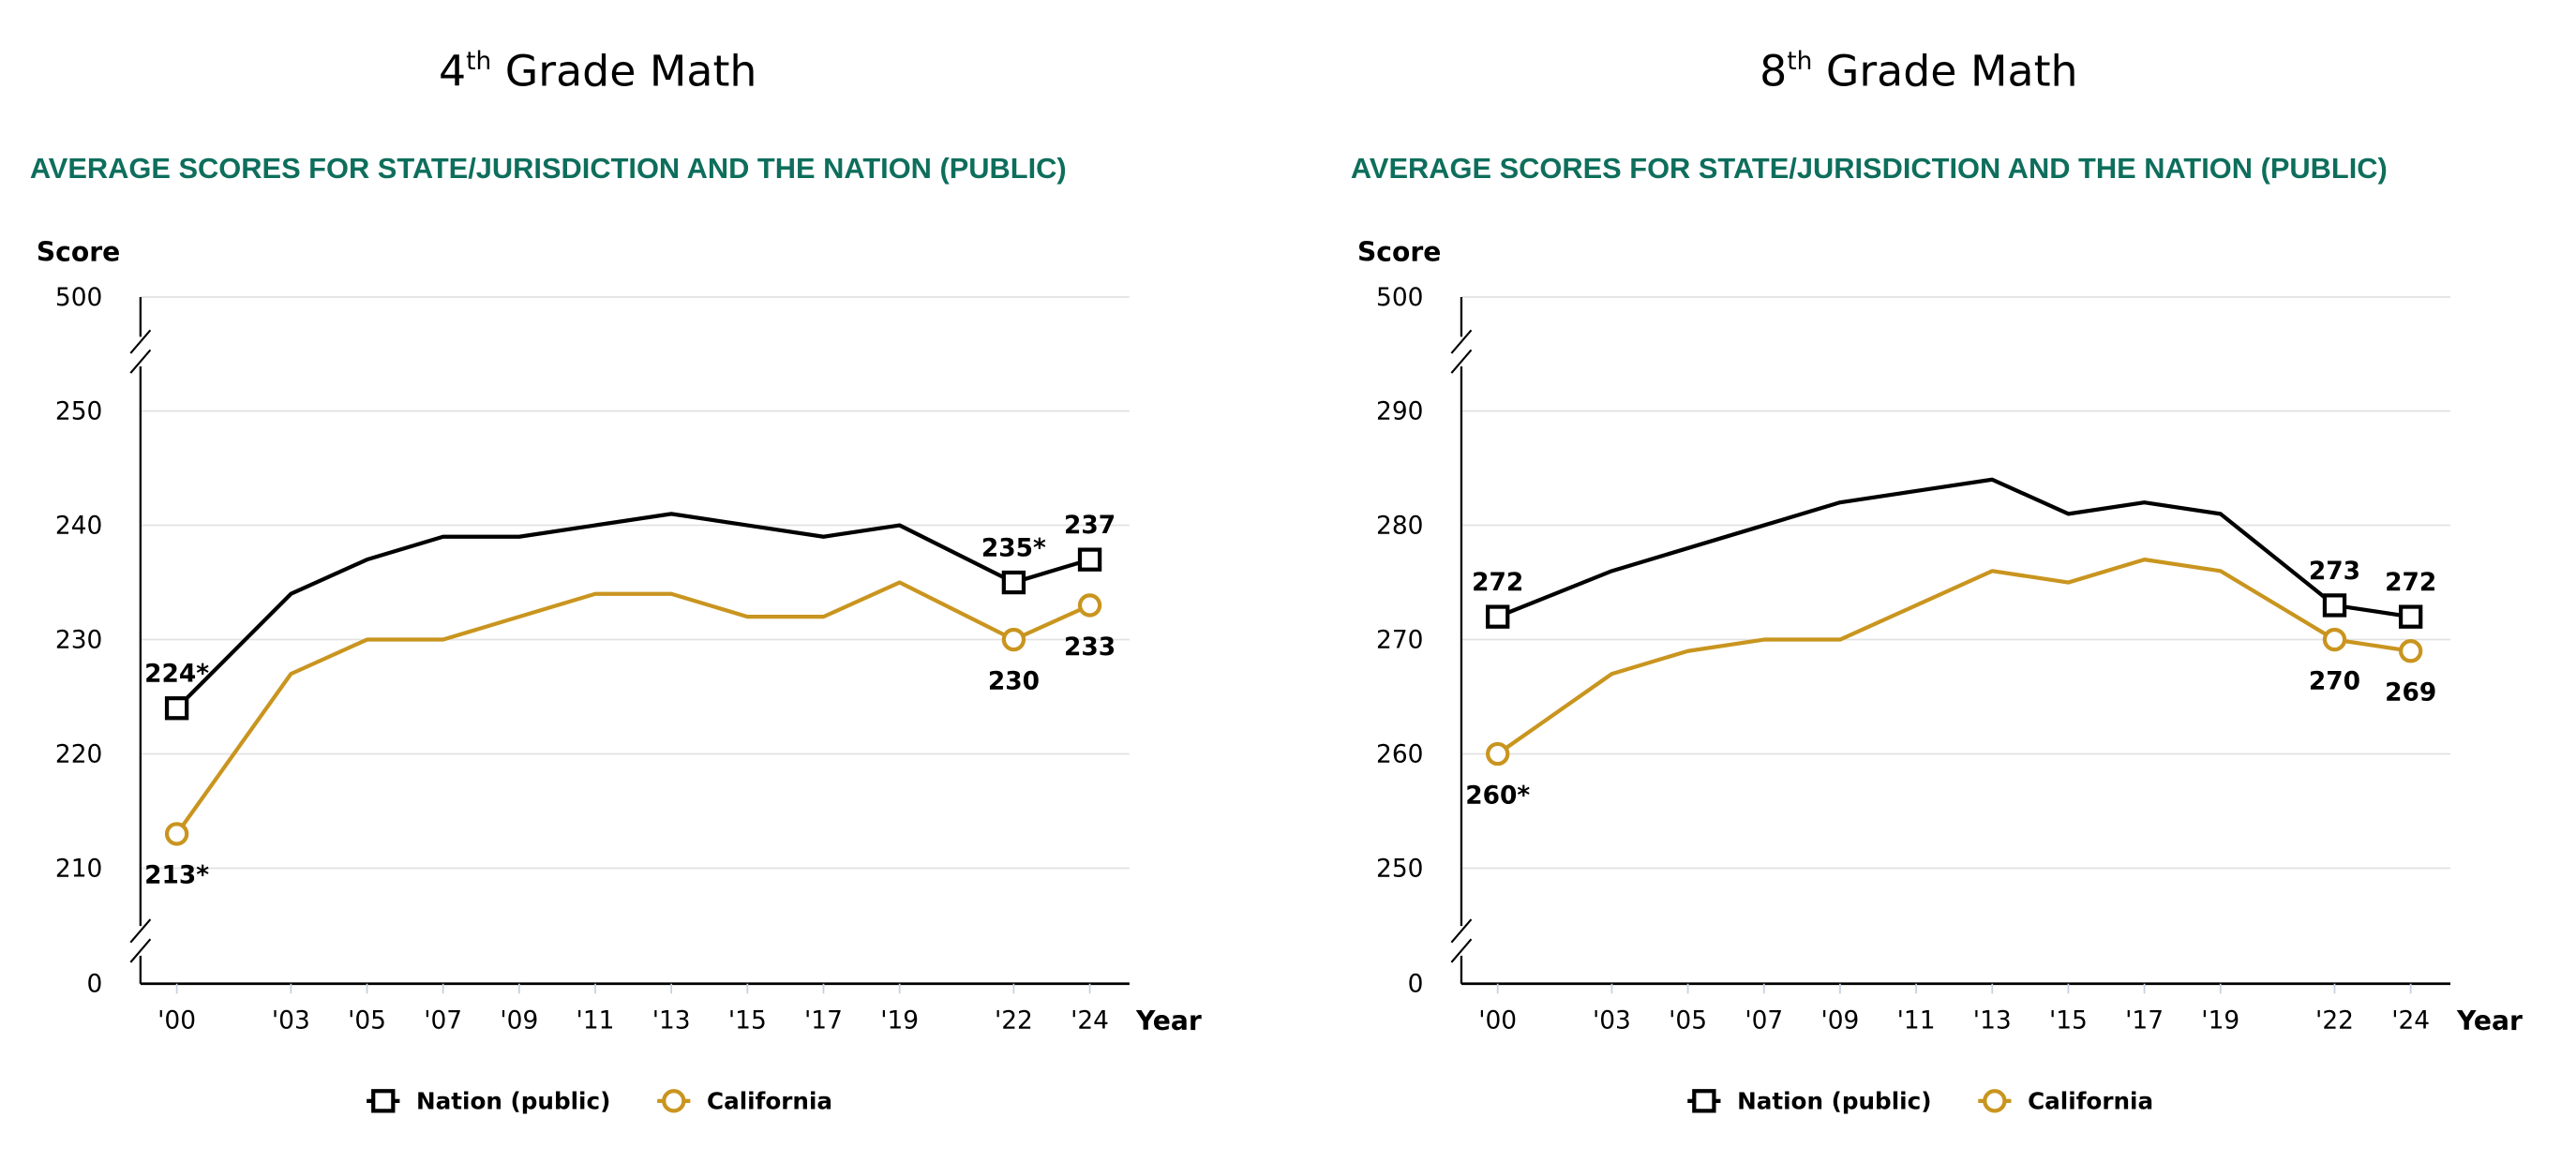  Describe the element at coordinates (176, 875) in the screenshot. I see `data-label: 213*` at that location.